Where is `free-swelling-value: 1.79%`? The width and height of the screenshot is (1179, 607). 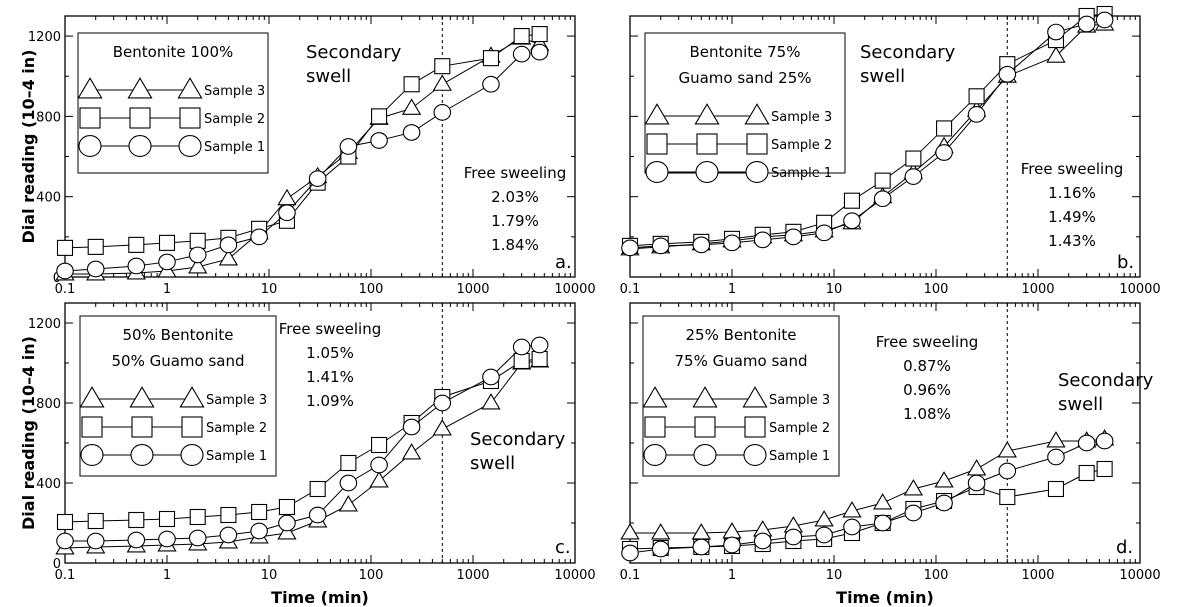
free-swelling-value: 1.79% is located at coordinates (515, 221).